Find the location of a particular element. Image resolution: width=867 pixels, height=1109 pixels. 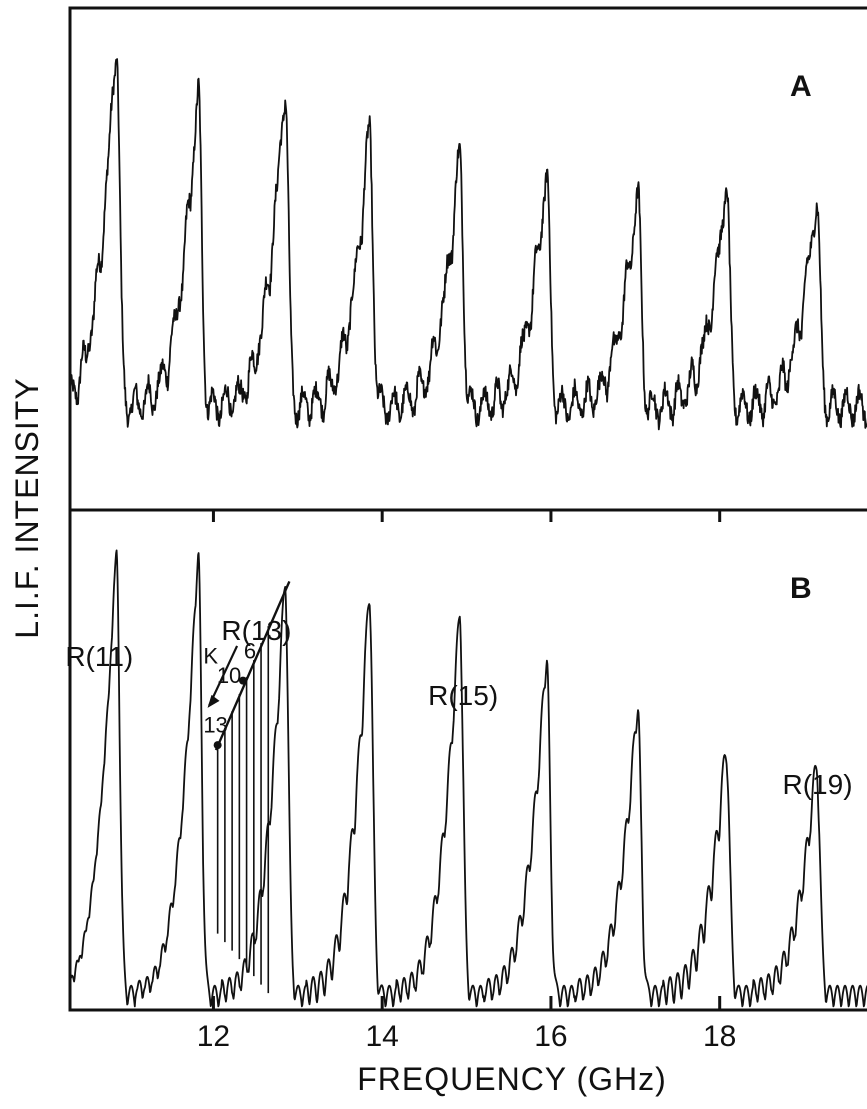

k-value-label: 6 is located at coordinates (250, 650).